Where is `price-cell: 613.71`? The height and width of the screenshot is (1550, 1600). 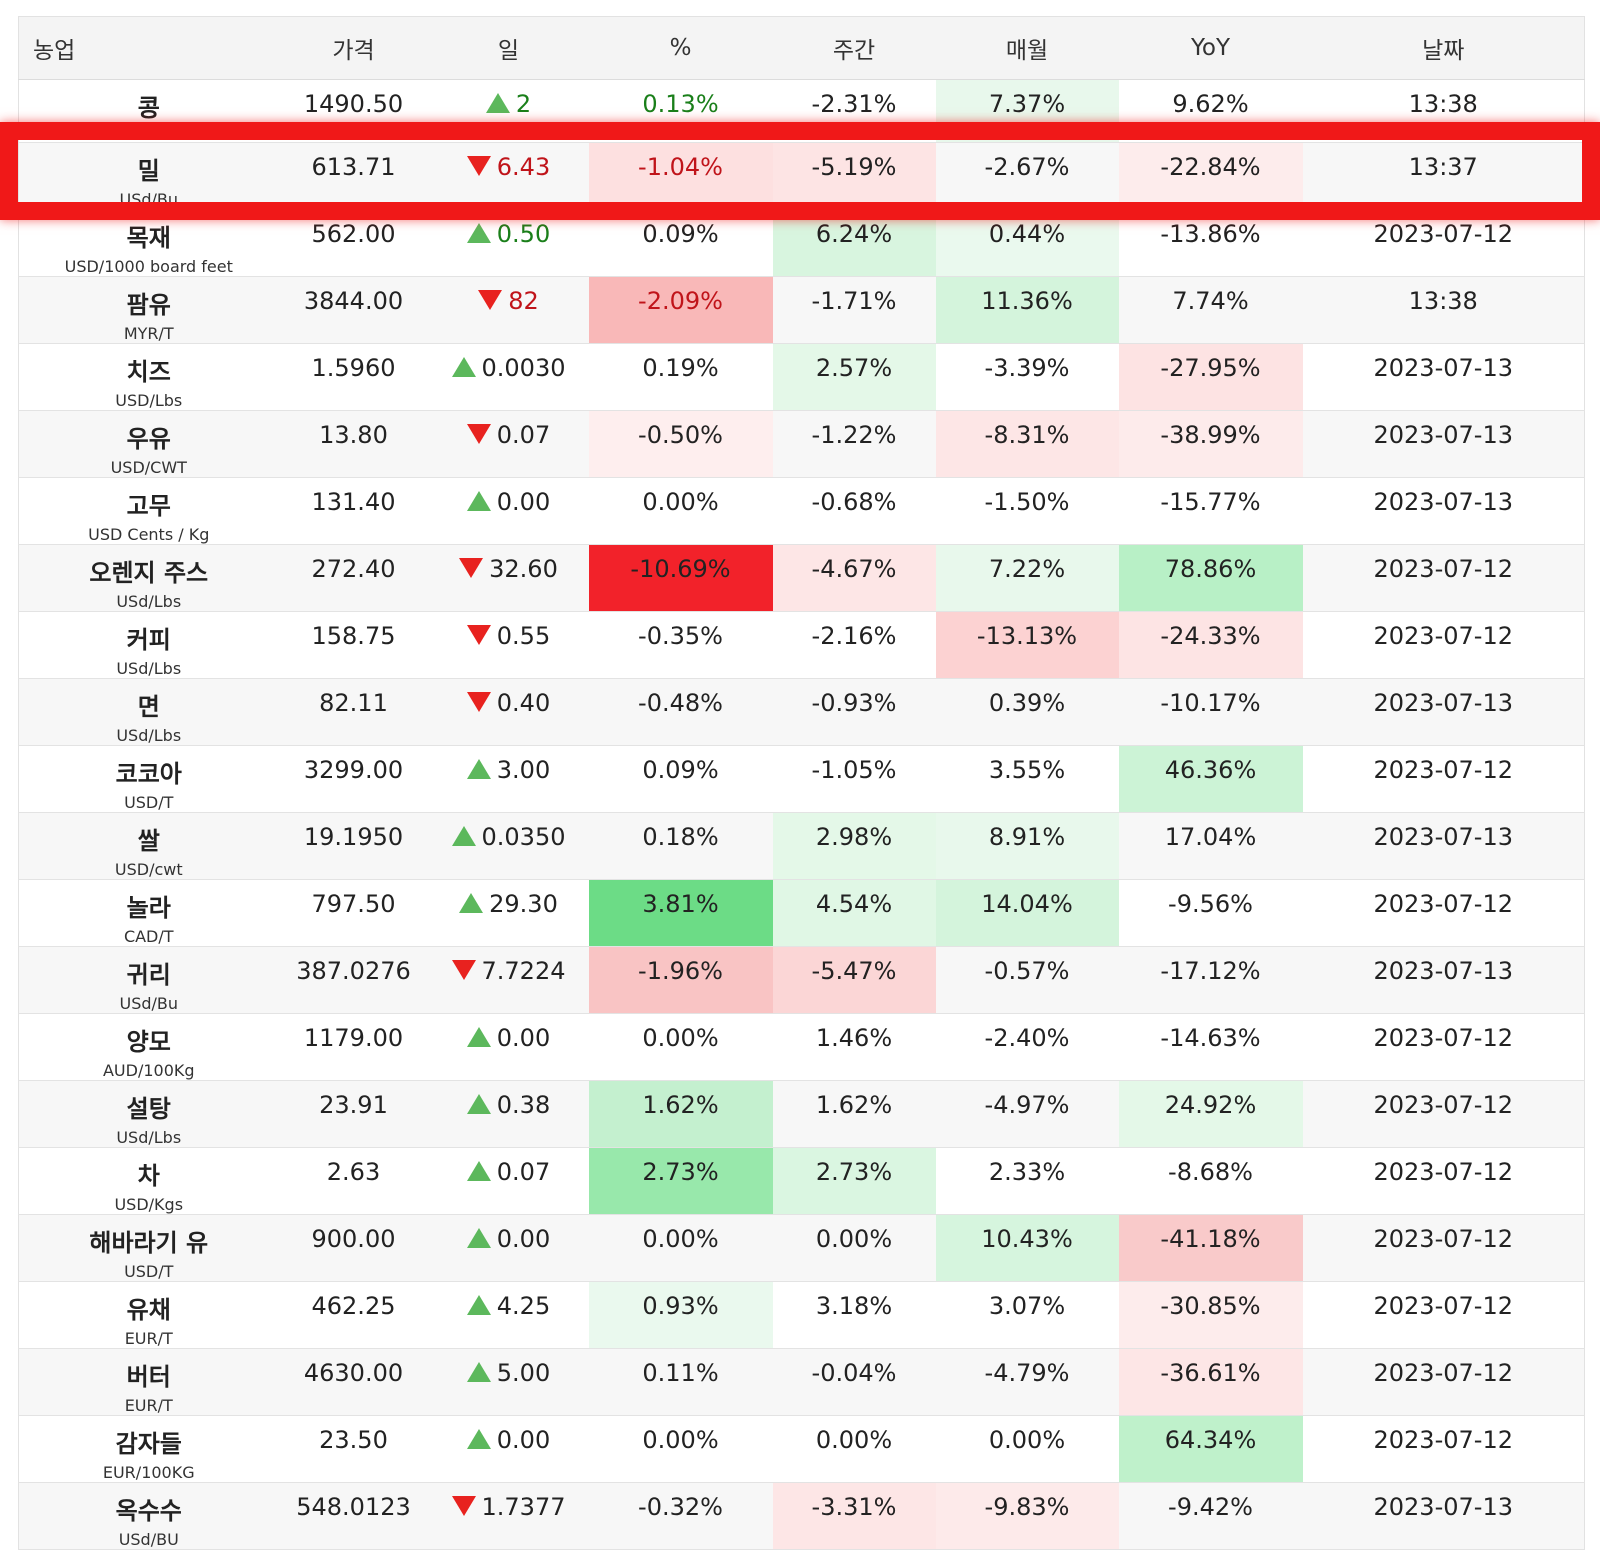
price-cell: 613.71 is located at coordinates (353, 176).